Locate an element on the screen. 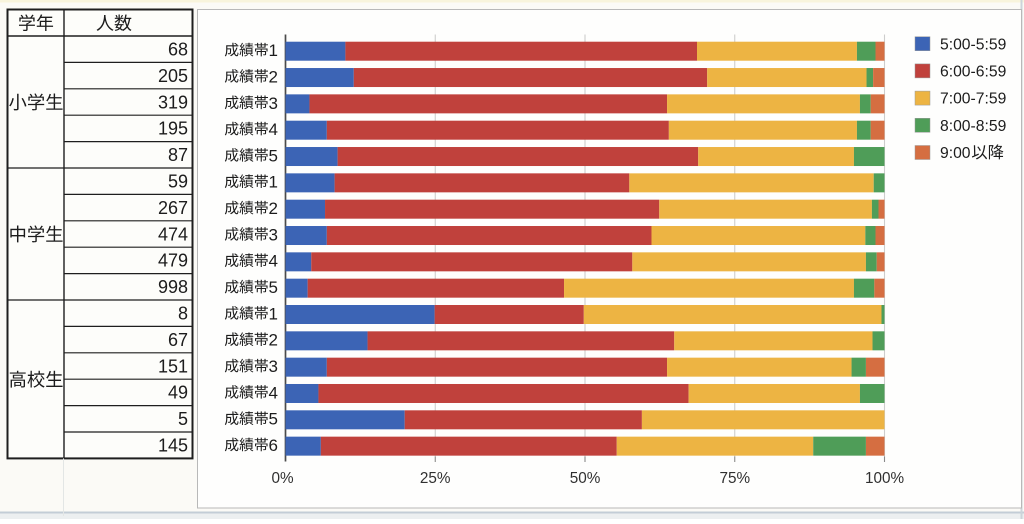 The height and width of the screenshot is (524, 1024). svg-text: 100% is located at coordinates (885, 478).